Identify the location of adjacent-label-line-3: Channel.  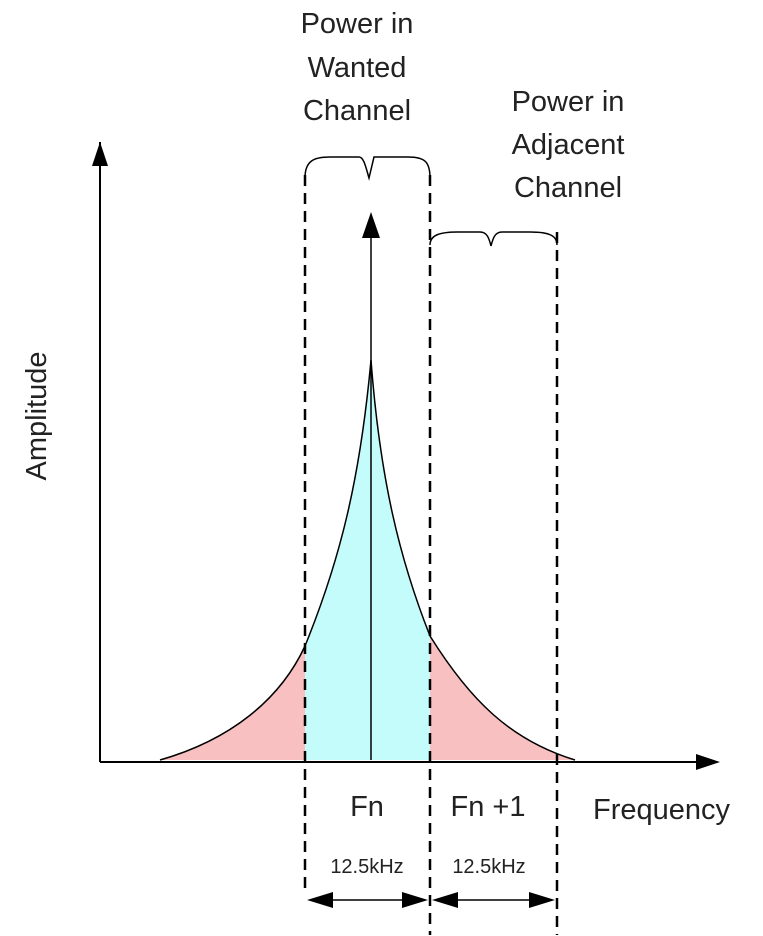
(568, 188).